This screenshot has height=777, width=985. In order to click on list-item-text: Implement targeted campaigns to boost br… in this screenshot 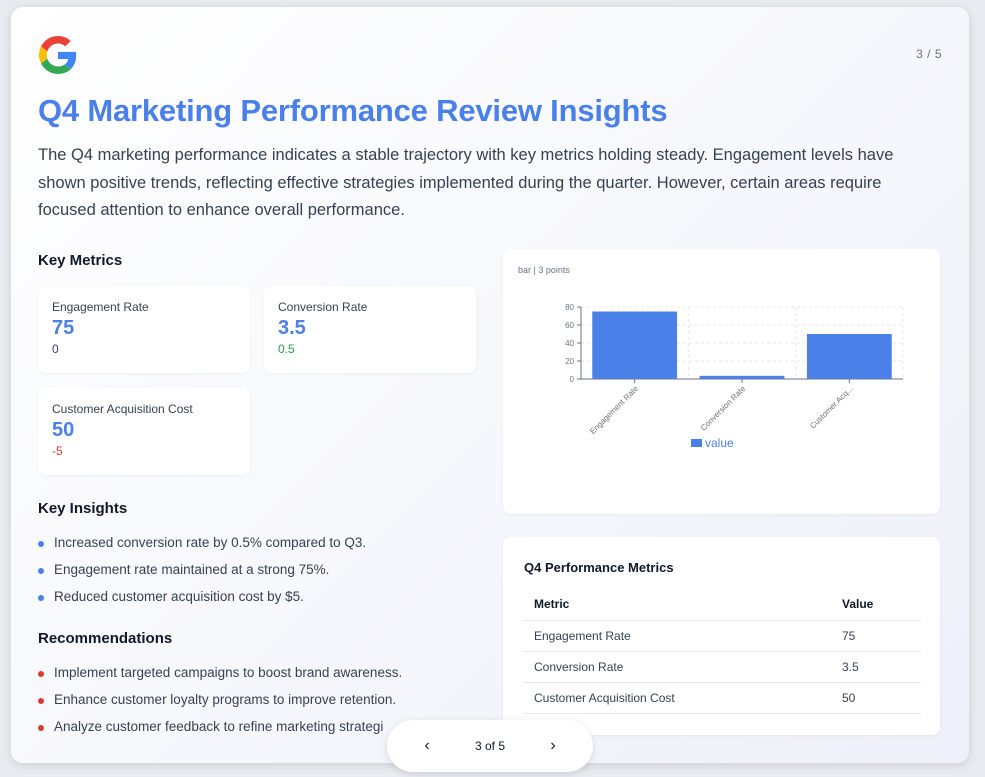, I will do `click(228, 672)`.